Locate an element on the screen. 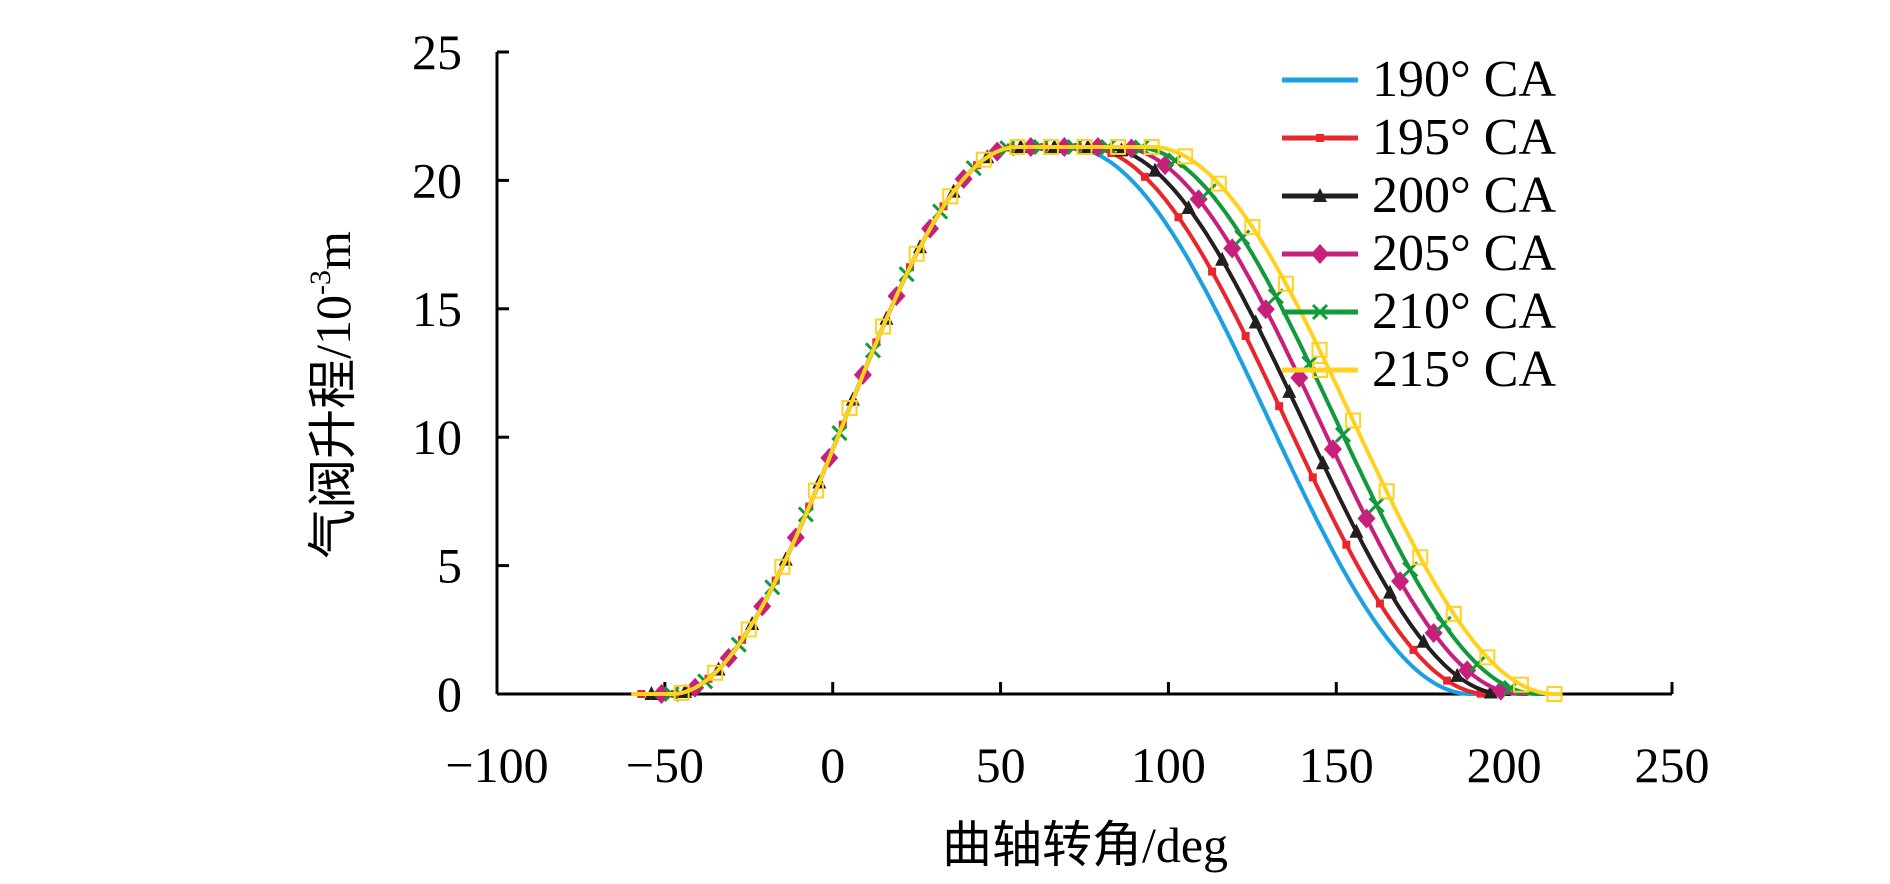 Image resolution: width=1890 pixels, height=884 pixels. legend-label: 215° CA is located at coordinates (1464, 369).